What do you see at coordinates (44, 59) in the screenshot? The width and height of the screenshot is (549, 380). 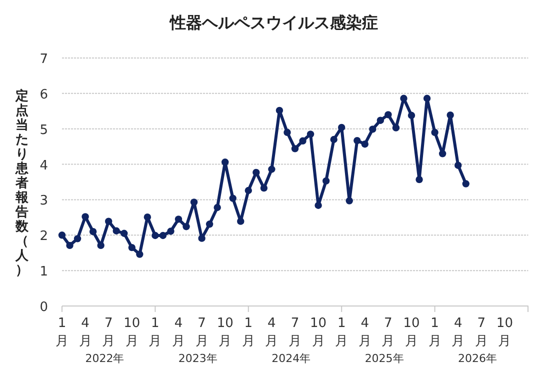 I see `y-tick-label: 7` at bounding box center [44, 59].